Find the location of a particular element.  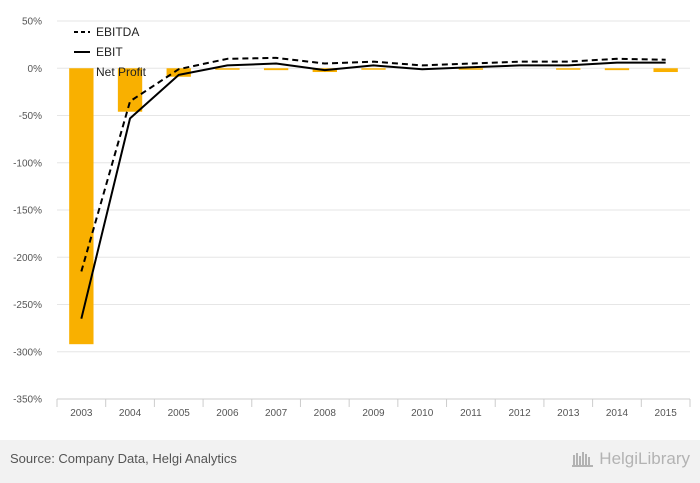

x-tick-label: 2003 is located at coordinates (81, 413).